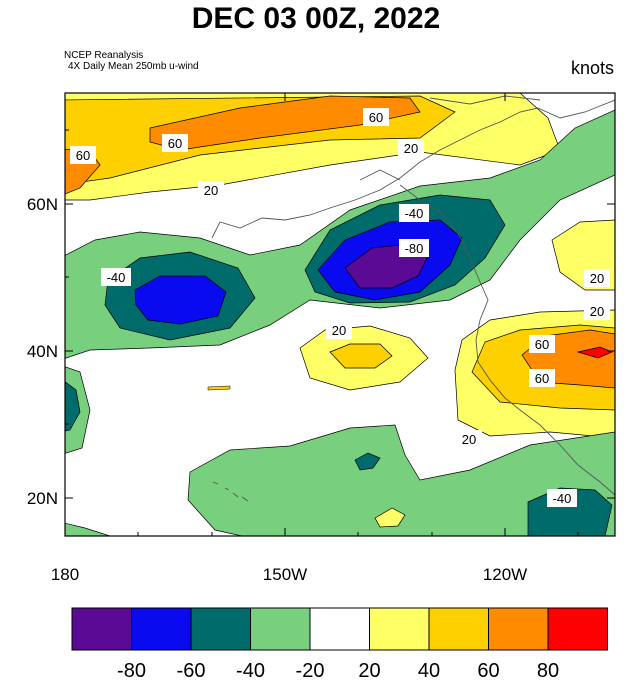 The height and width of the screenshot is (681, 632). I want to click on contour-label-60-a: 60, so click(376, 117).